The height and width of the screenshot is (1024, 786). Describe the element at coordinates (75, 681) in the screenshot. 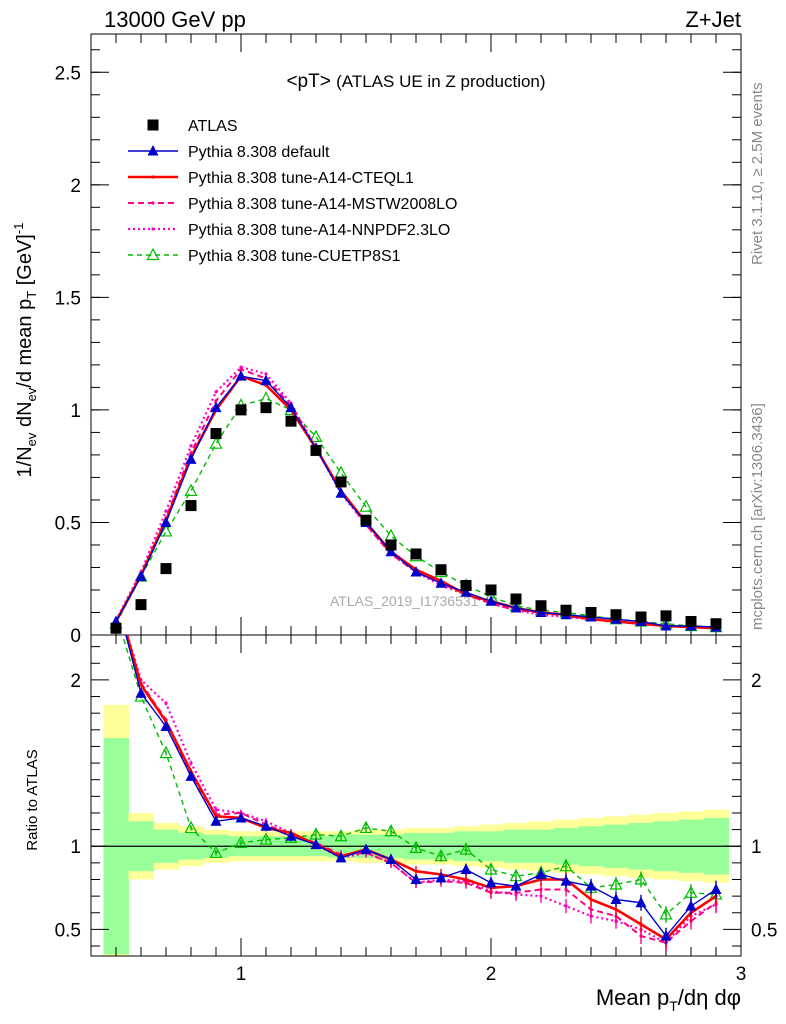

I see `ratio-y-tick-label: 2` at that location.